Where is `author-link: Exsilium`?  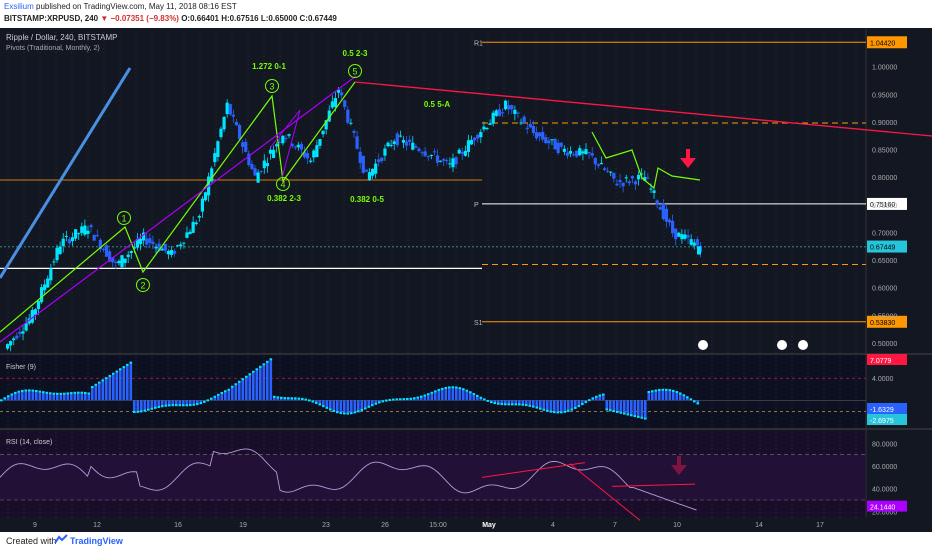 author-link: Exsilium is located at coordinates (19, 6).